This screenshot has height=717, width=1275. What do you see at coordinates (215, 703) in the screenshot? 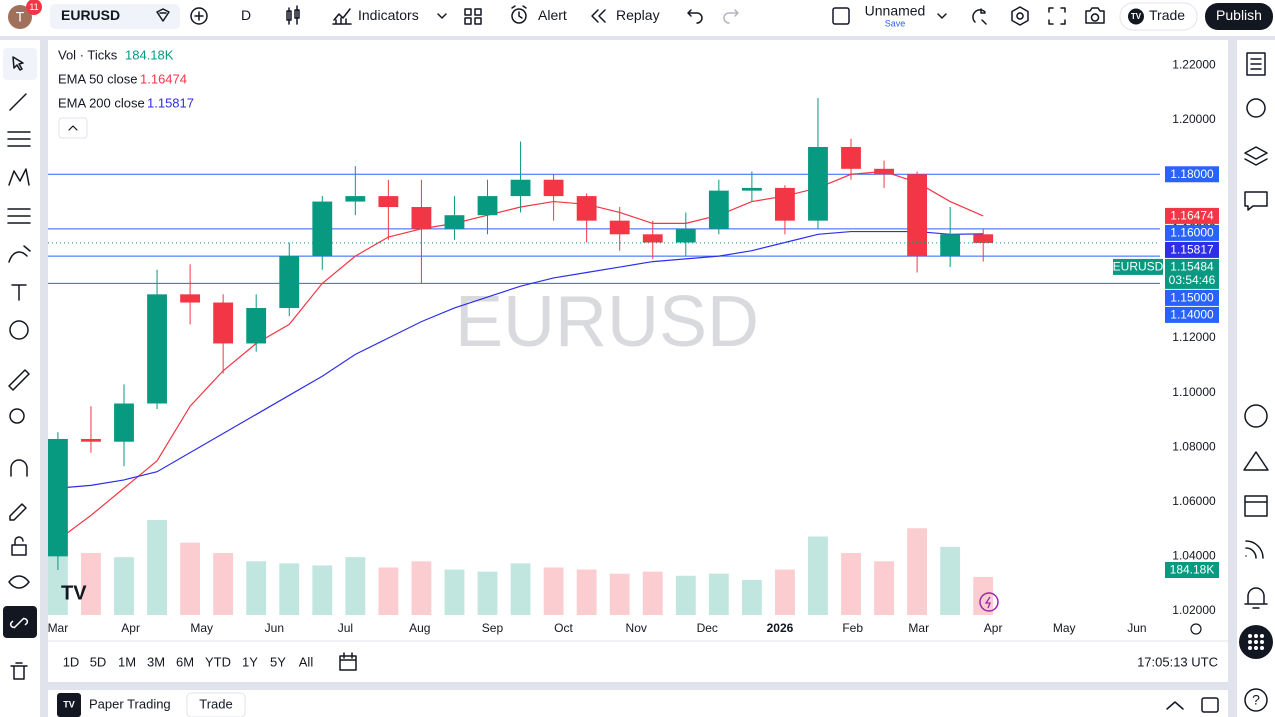
I see `trade-tab: Trade` at bounding box center [215, 703].